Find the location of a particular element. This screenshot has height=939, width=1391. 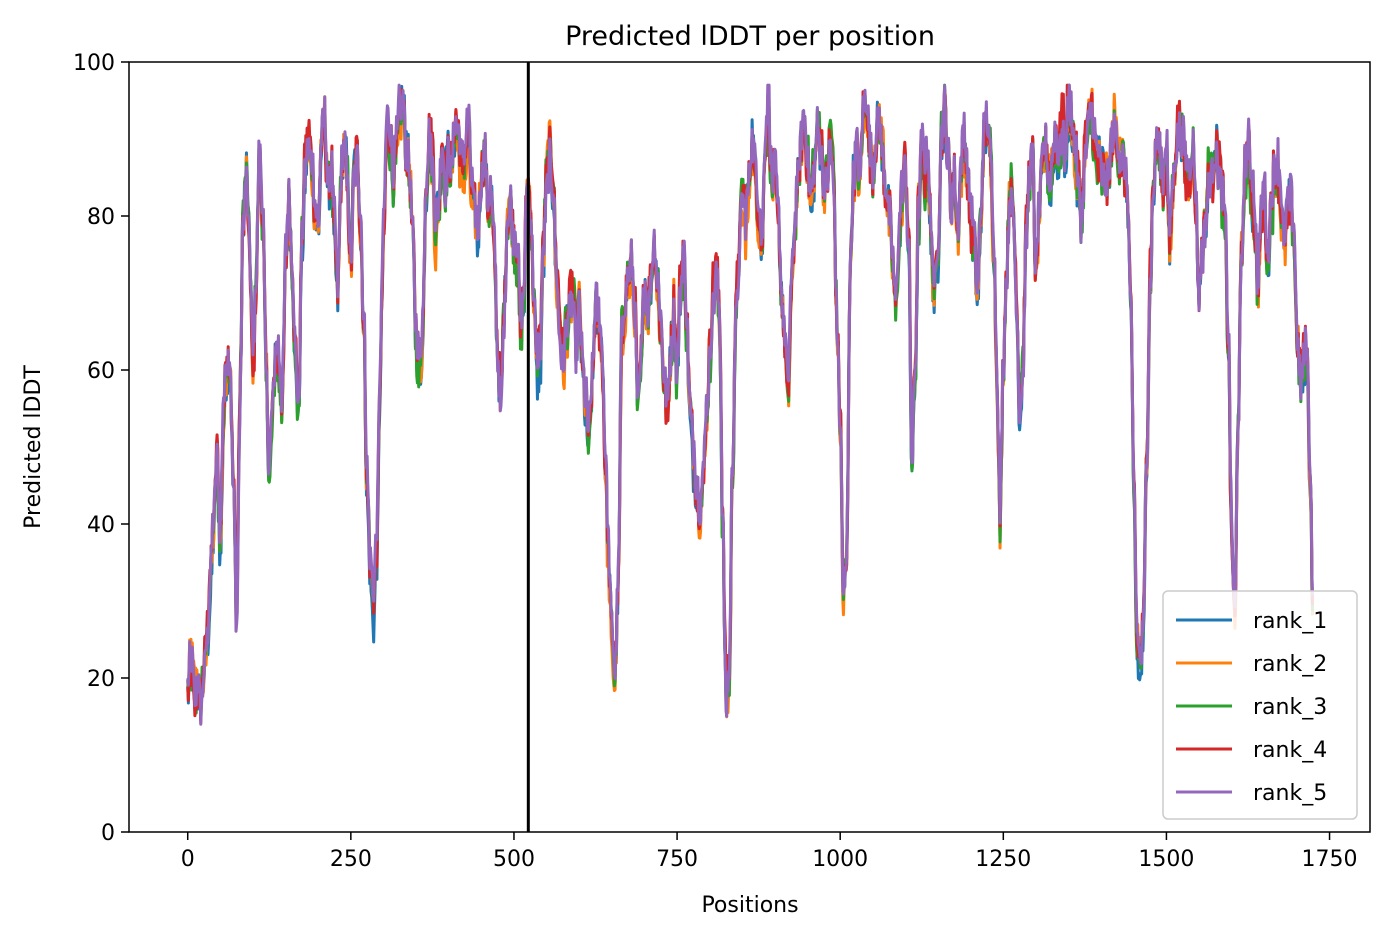

legend-label: rank_4 is located at coordinates (1290, 750).